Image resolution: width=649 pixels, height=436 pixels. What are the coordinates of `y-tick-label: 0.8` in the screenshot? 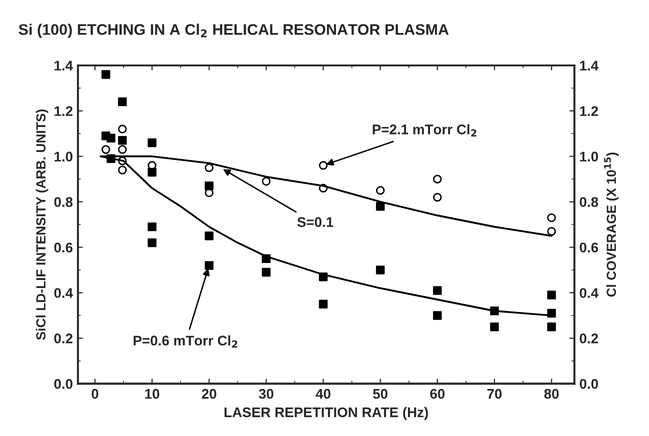 It's located at (63, 202).